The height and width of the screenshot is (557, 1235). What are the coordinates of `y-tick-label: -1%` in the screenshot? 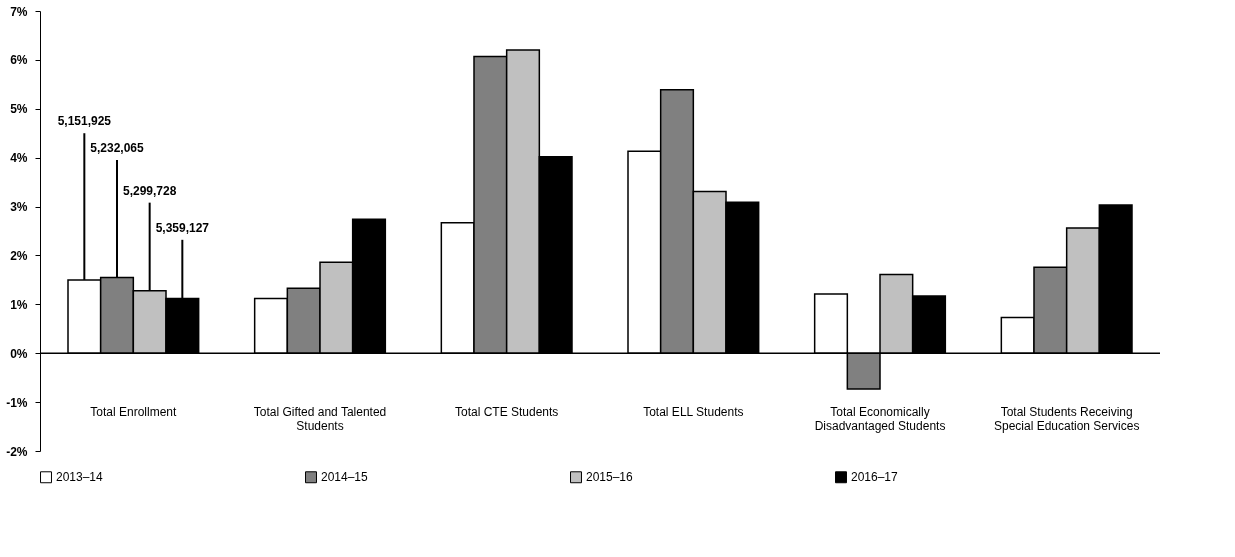 It's located at (17, 402).